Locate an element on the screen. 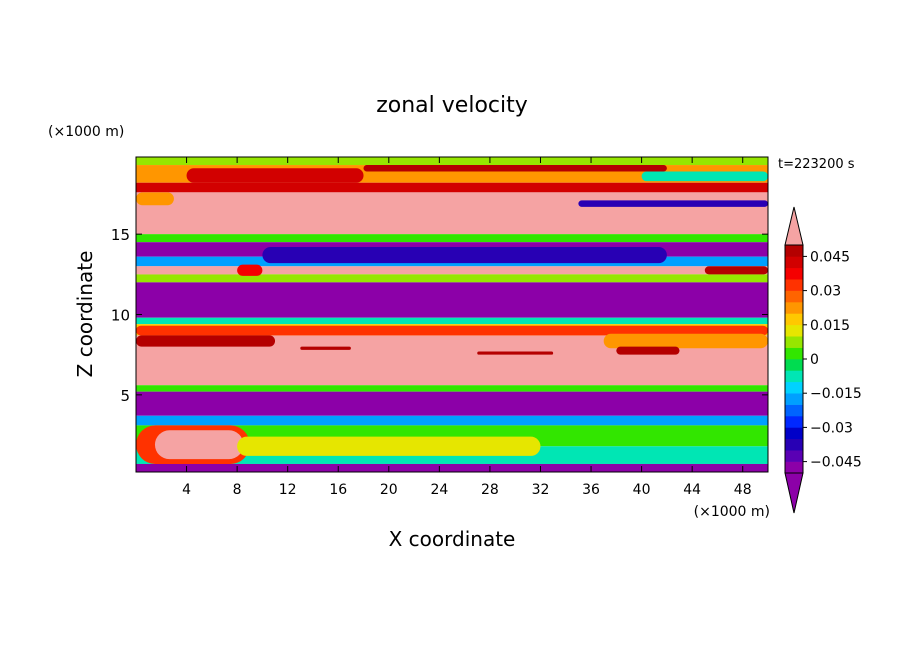 The image size is (904, 654). x-tick-label: 20 is located at coordinates (389, 490).